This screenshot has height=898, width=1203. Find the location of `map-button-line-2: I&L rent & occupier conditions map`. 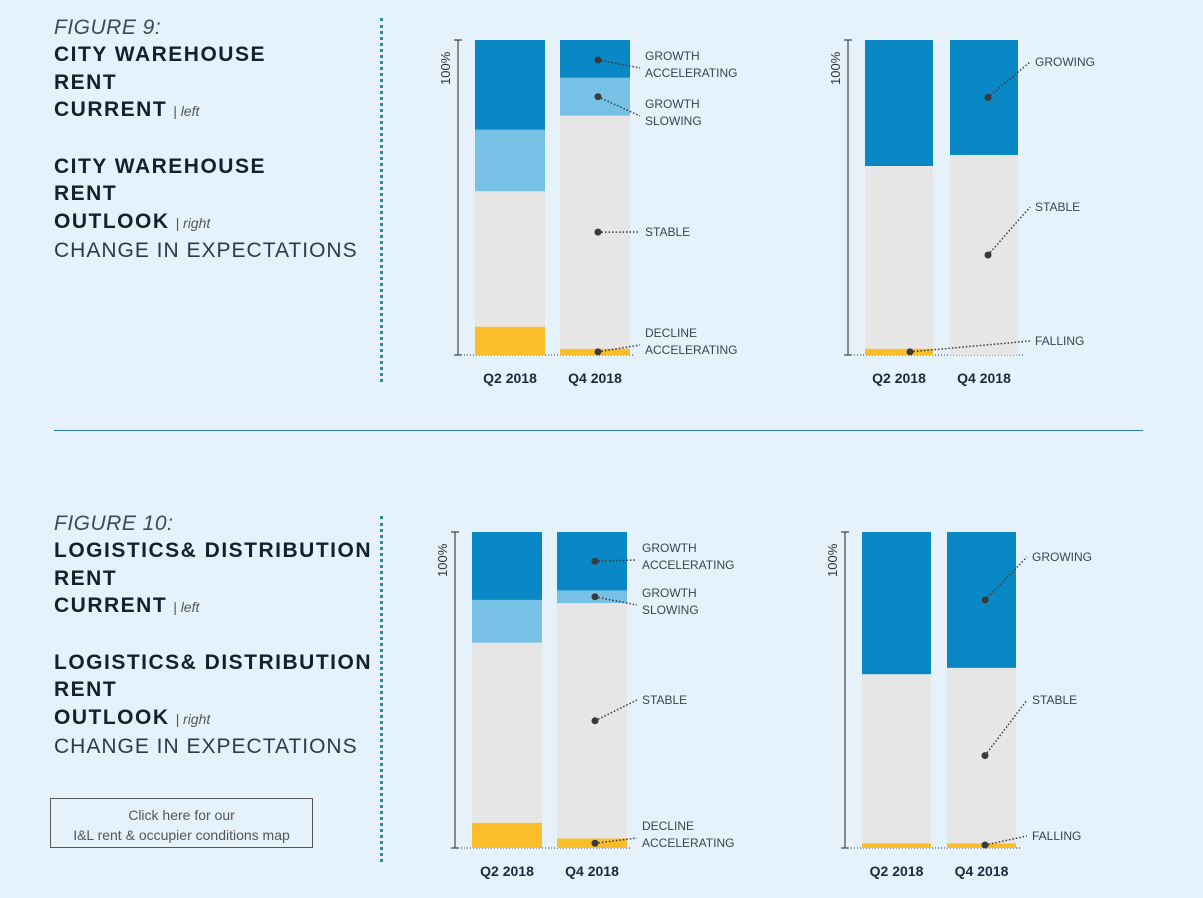

map-button-line-2: I&L rent & occupier conditions map is located at coordinates (181, 835).